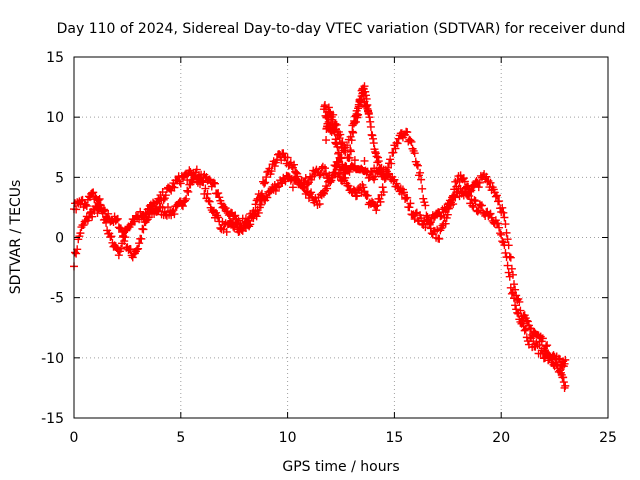  What do you see at coordinates (501, 438) in the screenshot?
I see `x-tick-label: 20` at bounding box center [501, 438].